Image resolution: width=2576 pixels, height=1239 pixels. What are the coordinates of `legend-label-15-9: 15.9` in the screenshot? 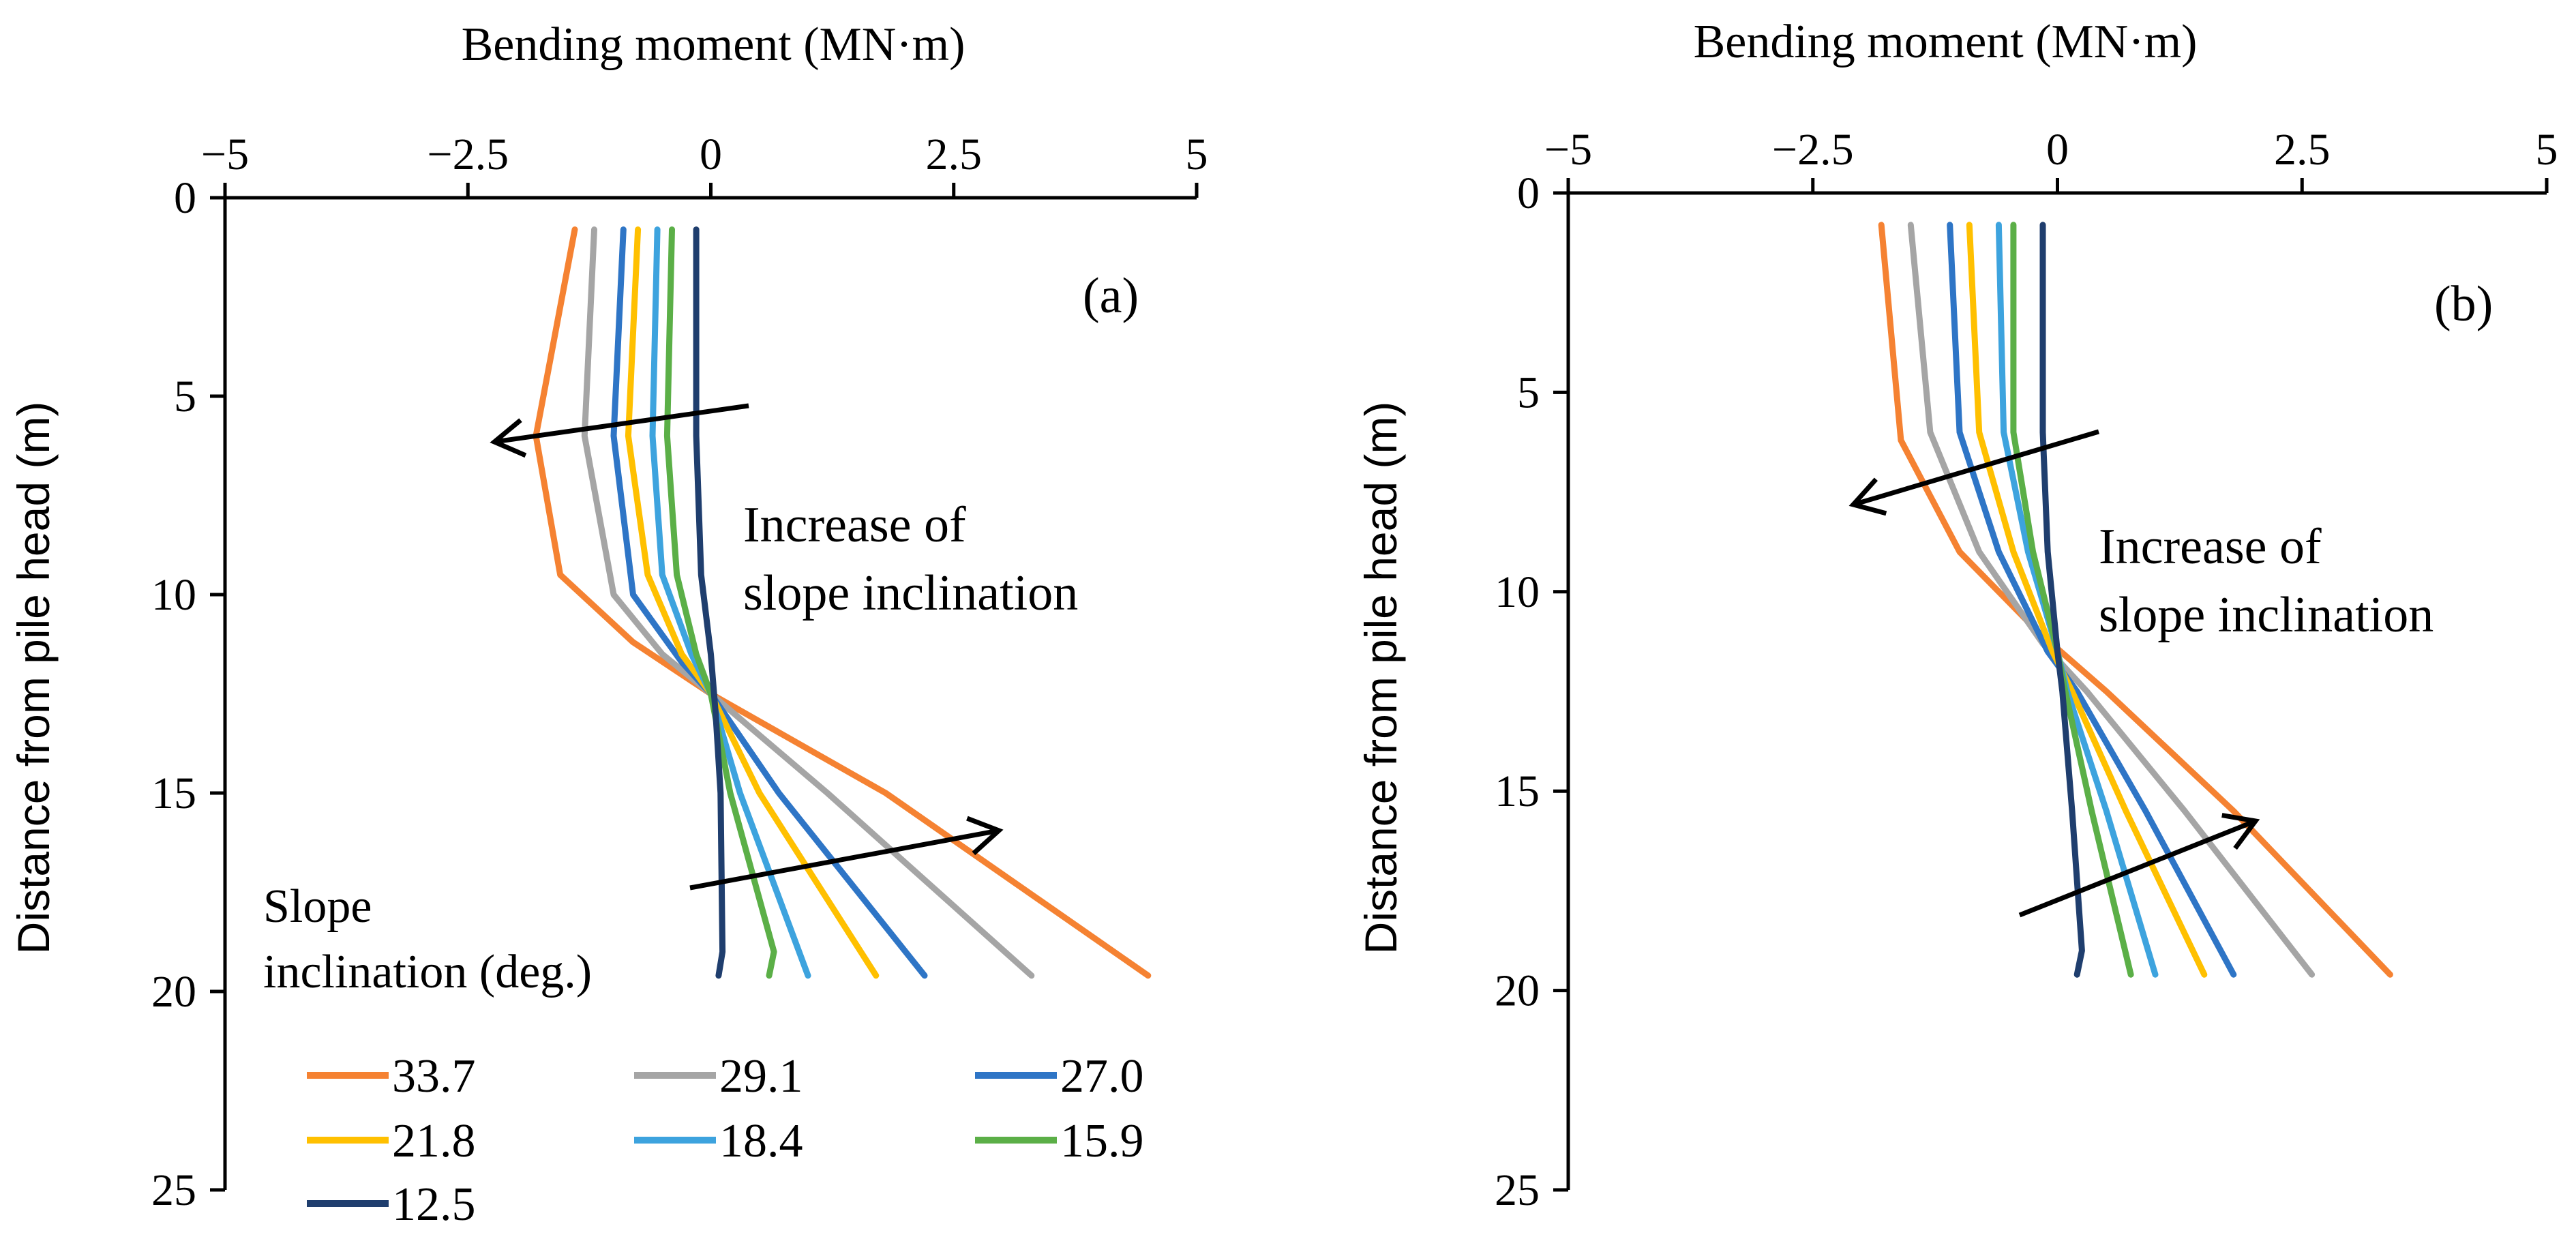 It's located at (1102, 1141).